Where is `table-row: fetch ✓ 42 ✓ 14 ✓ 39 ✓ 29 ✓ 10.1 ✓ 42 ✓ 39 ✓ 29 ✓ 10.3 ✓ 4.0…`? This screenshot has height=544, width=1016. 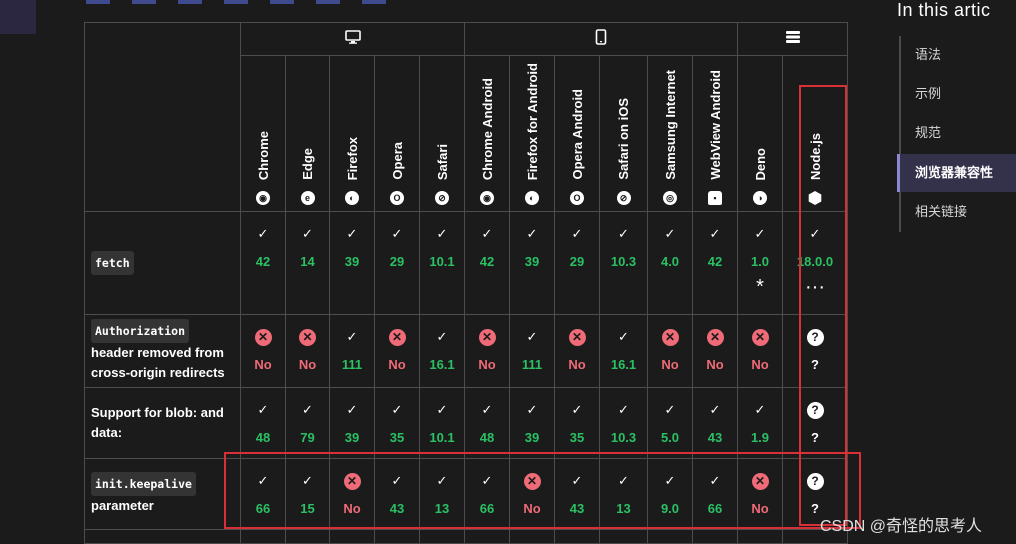 table-row: fetch ✓ 42 ✓ 14 ✓ 39 ✓ 29 ✓ 10.1 ✓ 42 ✓ 39 ✓ 29 ✓ 10.3 ✓ 4.0… is located at coordinates (466, 263).